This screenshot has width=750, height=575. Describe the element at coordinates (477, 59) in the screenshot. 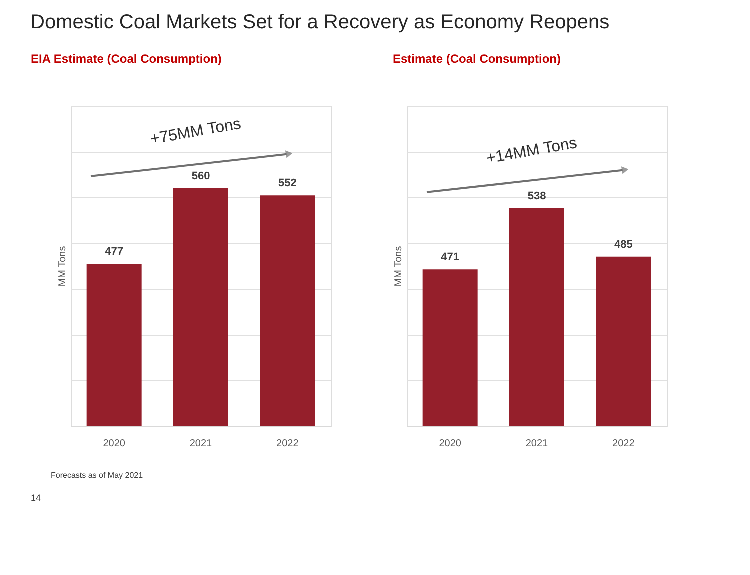

I see `chart-subtitle: Estimate (Coal Consumption)` at that location.